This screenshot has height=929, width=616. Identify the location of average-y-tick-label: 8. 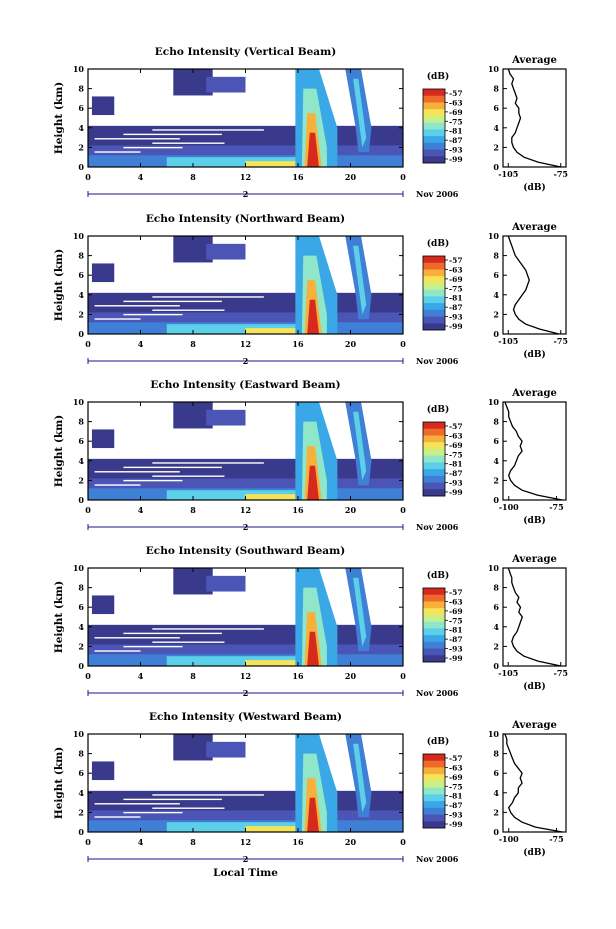
(496, 256).